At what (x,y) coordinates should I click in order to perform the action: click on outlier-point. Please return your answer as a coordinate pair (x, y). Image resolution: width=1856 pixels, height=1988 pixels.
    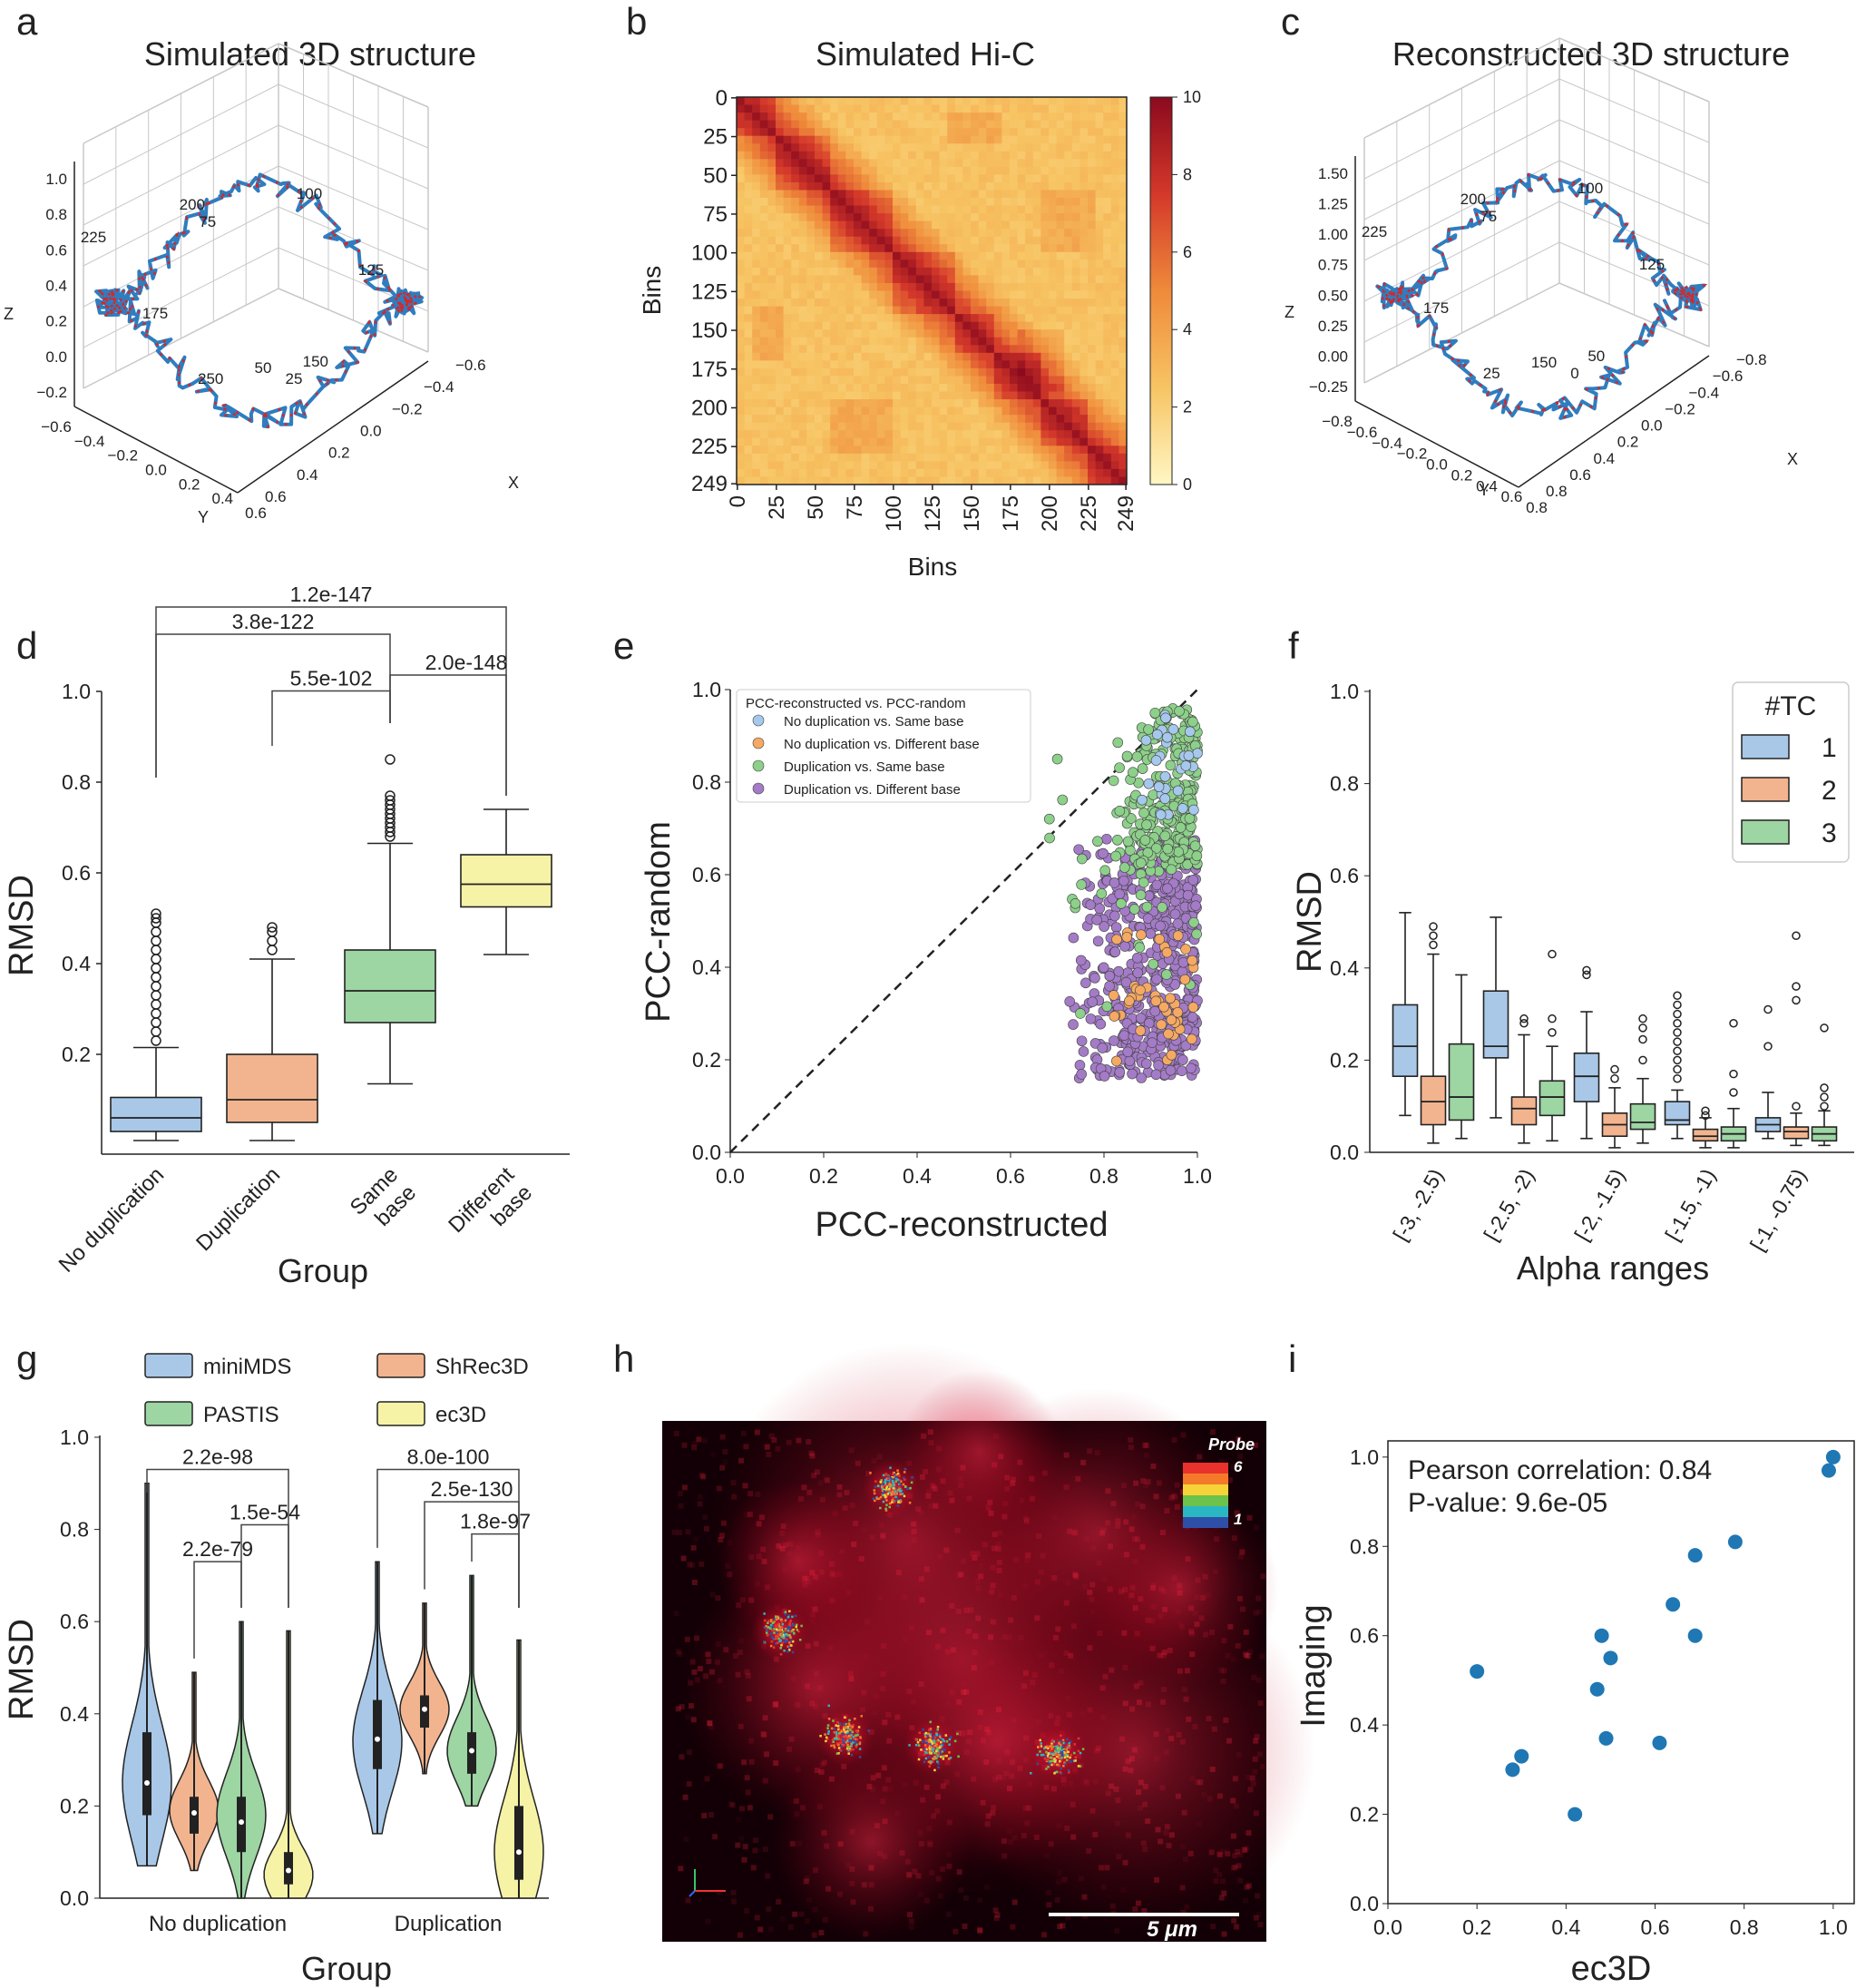
    Looking at the image, I should click on (1433, 935).